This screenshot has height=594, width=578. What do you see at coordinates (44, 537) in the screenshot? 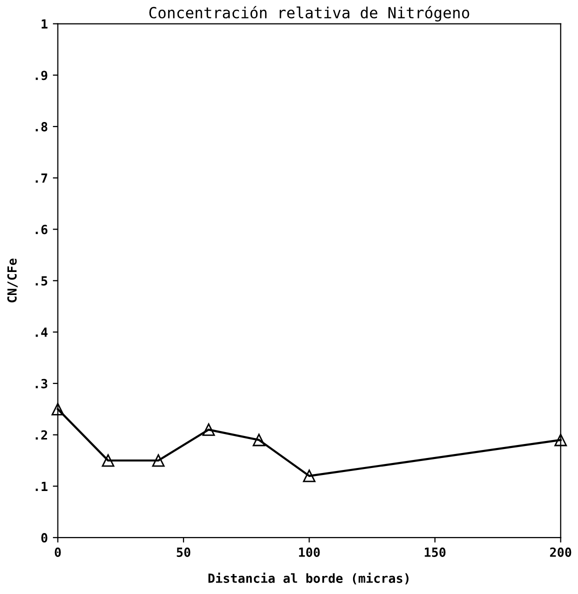
I see `y-tick-label: 0` at bounding box center [44, 537].